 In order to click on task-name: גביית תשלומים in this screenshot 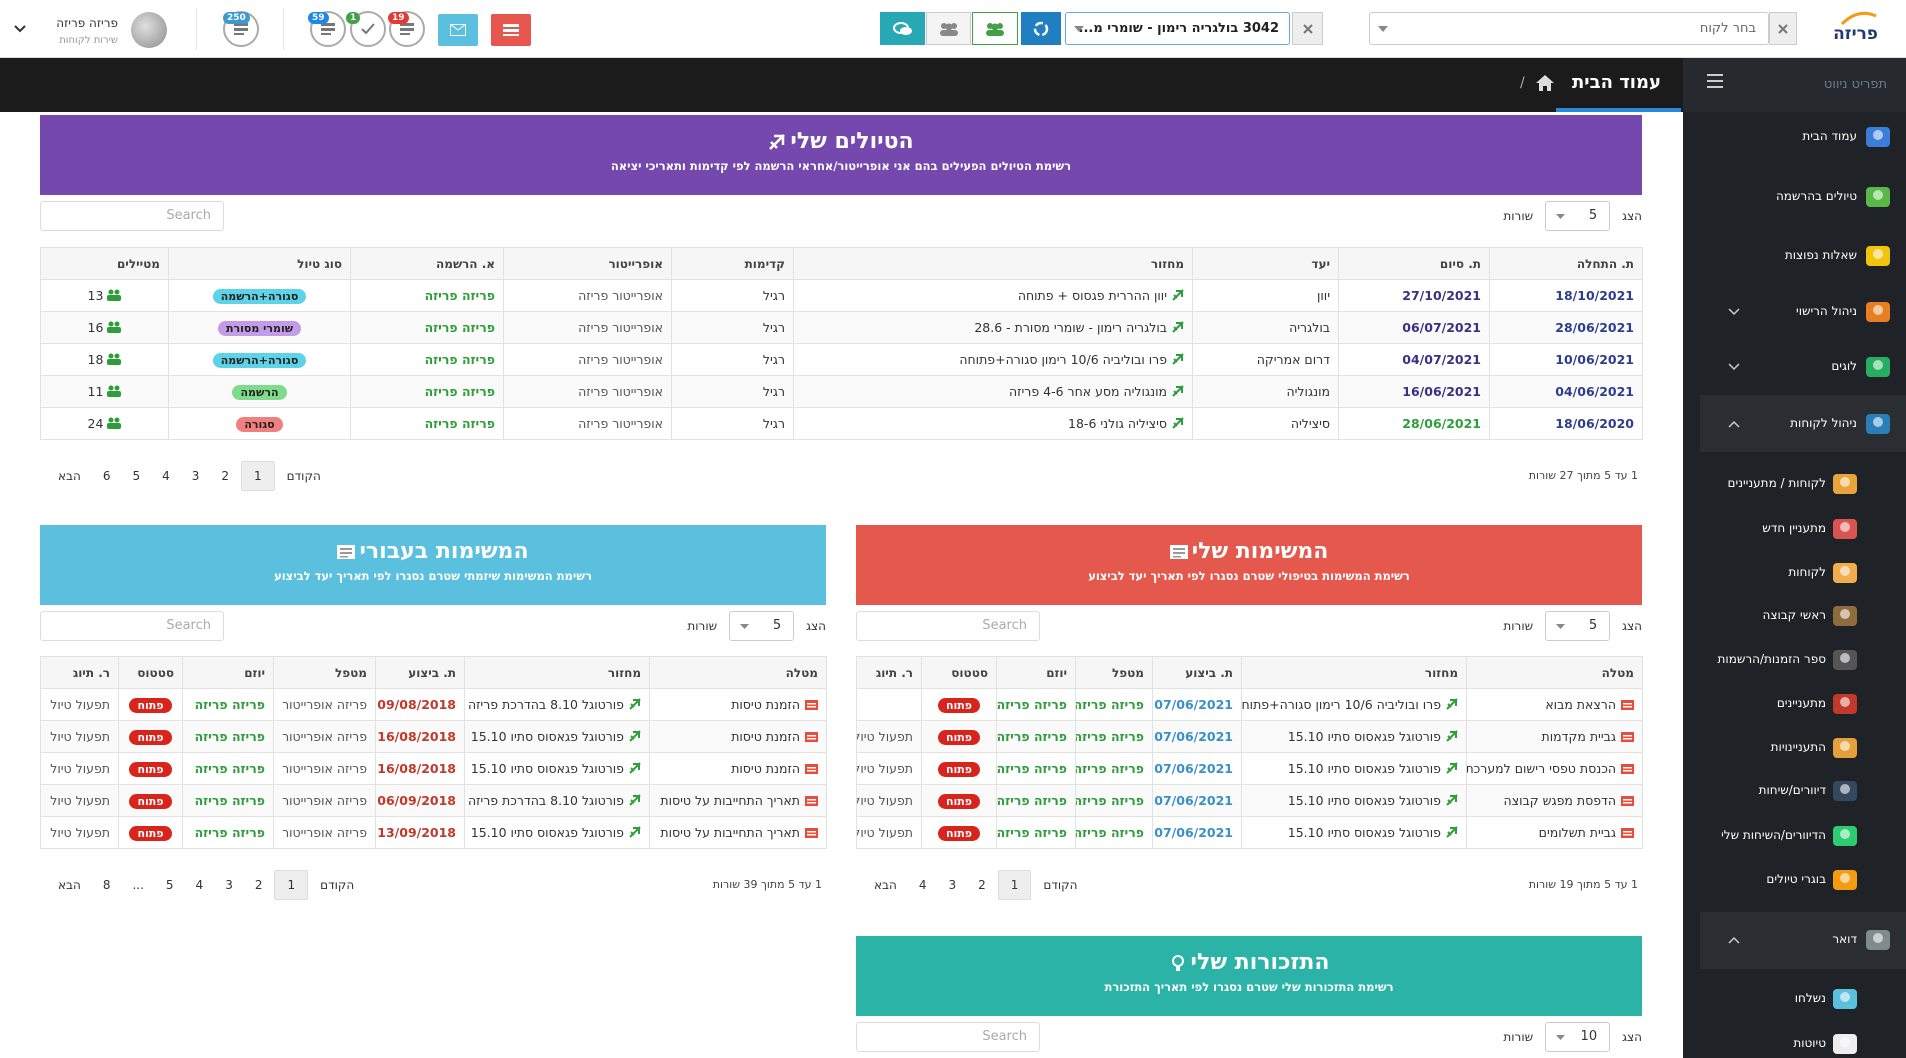, I will do `click(1577, 832)`.